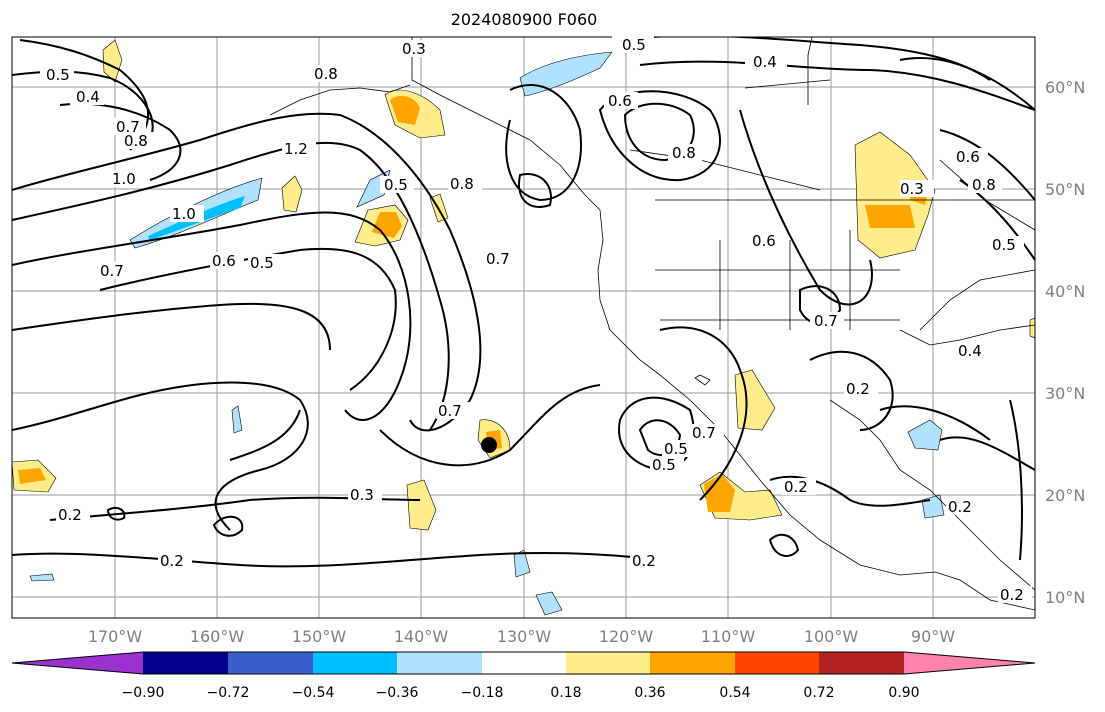  What do you see at coordinates (397, 693) in the screenshot?
I see `colorbar-label: −0.36` at bounding box center [397, 693].